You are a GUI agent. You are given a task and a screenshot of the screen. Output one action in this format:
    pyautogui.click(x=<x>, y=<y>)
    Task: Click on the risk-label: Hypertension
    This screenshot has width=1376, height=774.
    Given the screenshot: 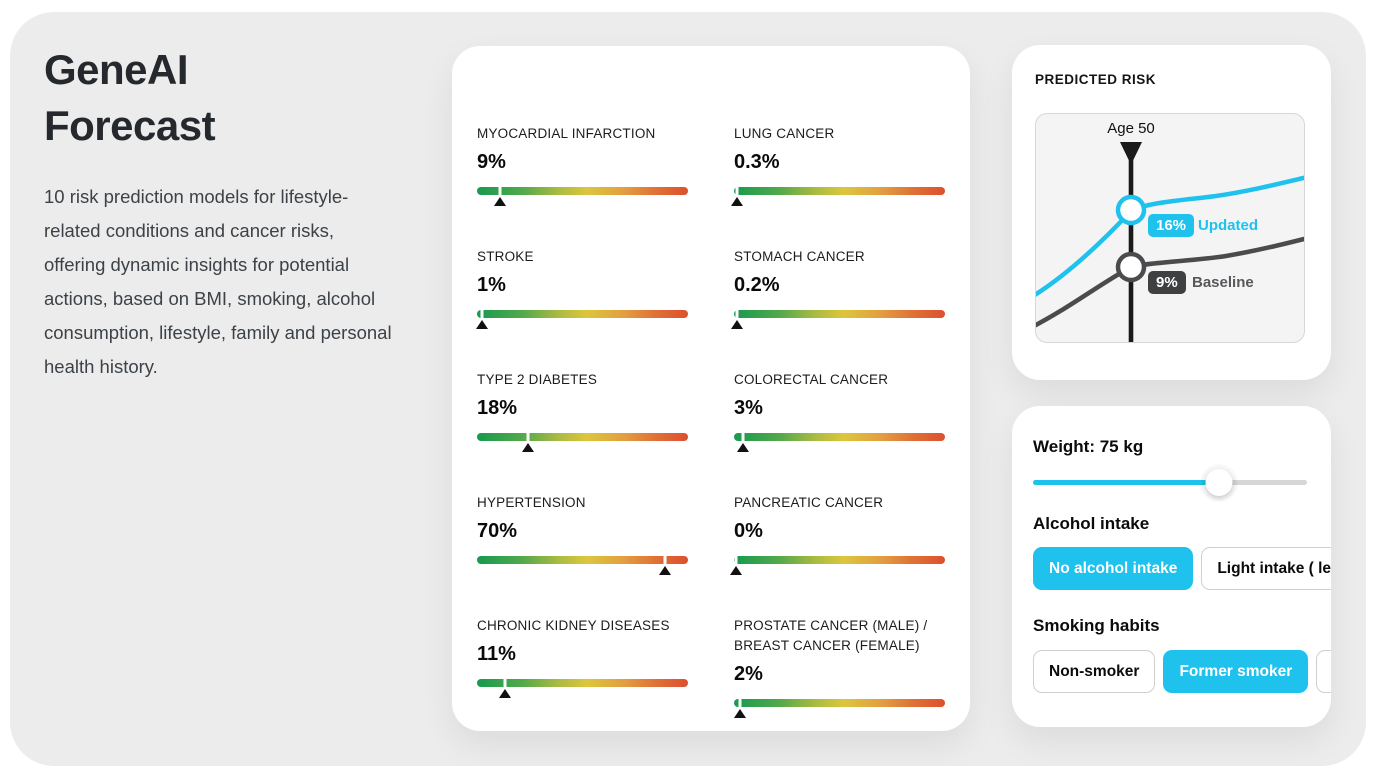 What is the action you would take?
    pyautogui.click(x=531, y=502)
    